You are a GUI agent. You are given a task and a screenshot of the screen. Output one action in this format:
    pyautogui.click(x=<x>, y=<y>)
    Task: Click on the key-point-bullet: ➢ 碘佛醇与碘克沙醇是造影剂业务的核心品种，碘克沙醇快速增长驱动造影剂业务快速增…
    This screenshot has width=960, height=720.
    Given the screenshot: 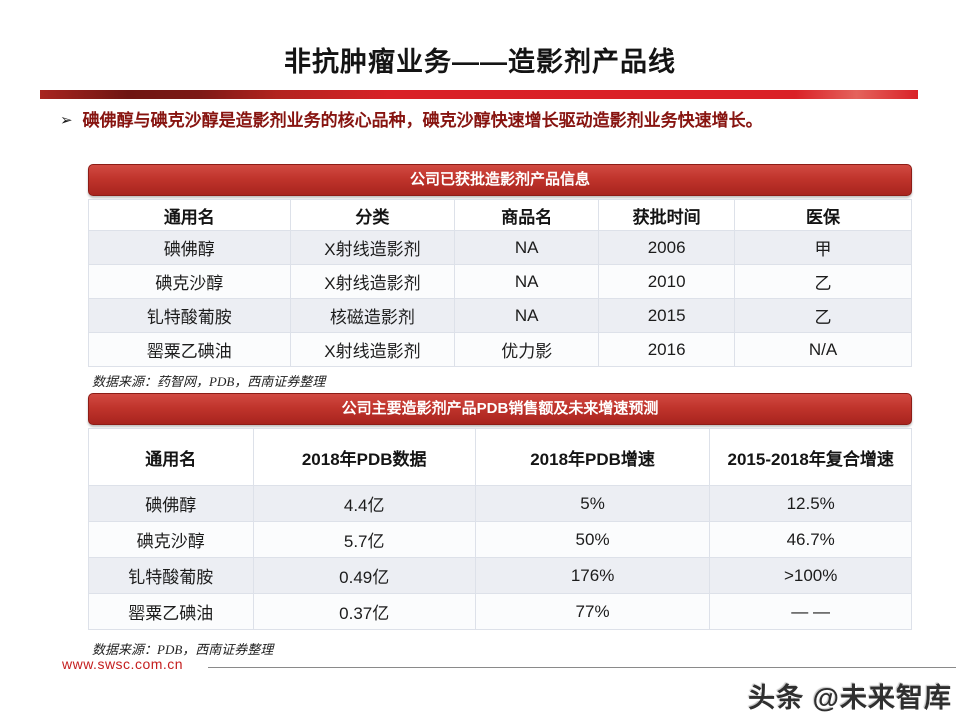 What is the action you would take?
    pyautogui.click(x=490, y=121)
    